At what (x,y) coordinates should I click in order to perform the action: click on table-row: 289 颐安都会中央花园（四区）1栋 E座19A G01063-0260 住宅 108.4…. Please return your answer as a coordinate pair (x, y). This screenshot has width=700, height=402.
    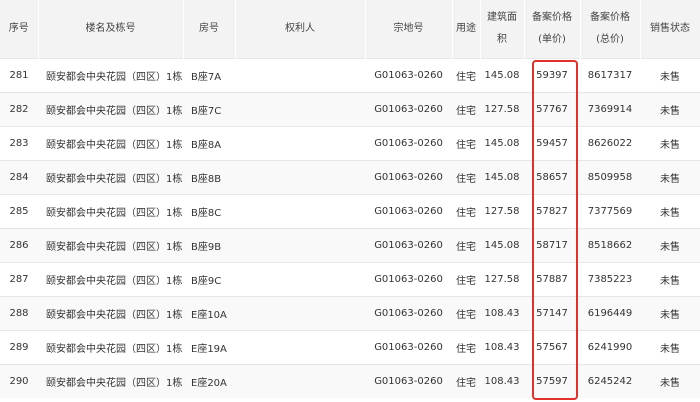
    Looking at the image, I should click on (350, 347).